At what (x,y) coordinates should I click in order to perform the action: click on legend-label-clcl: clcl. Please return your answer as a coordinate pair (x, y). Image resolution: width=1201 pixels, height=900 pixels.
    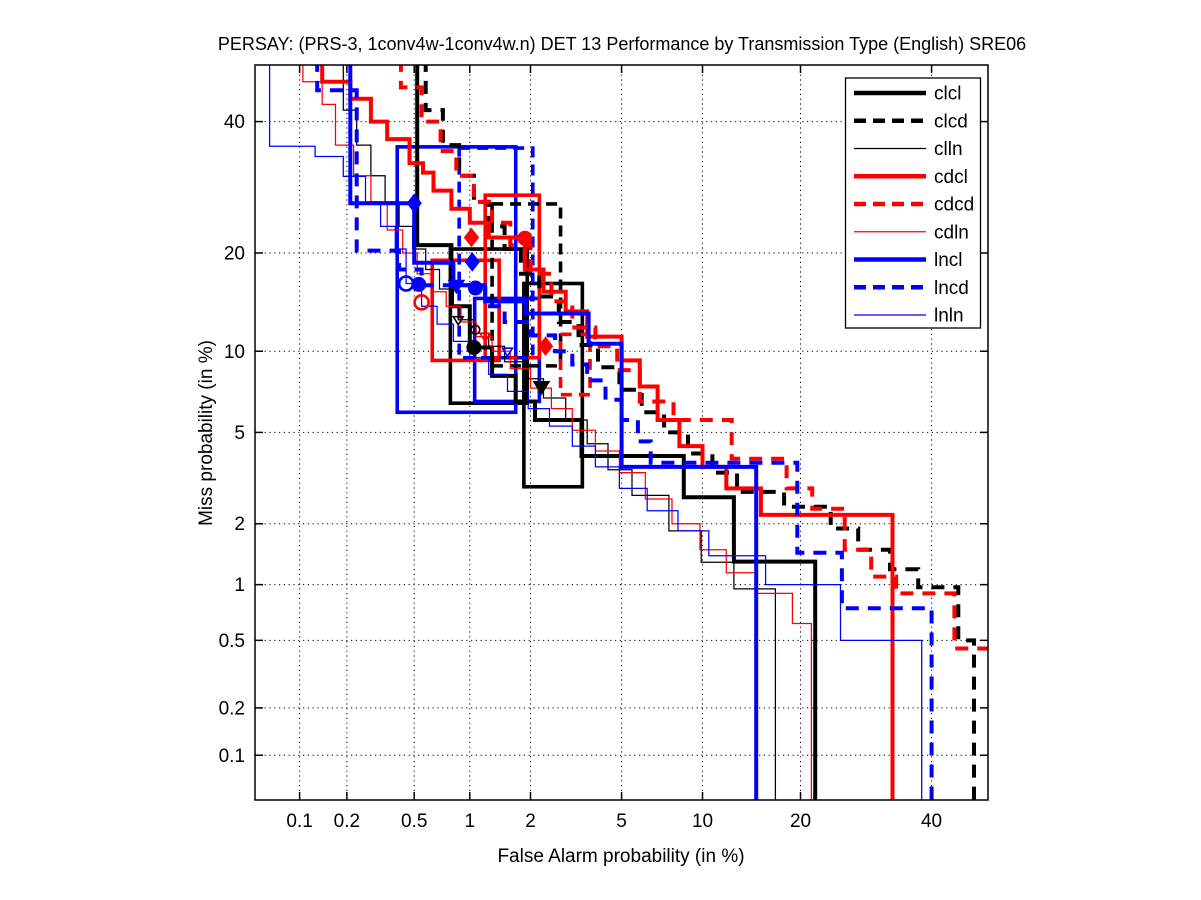
    Looking at the image, I should click on (947, 94).